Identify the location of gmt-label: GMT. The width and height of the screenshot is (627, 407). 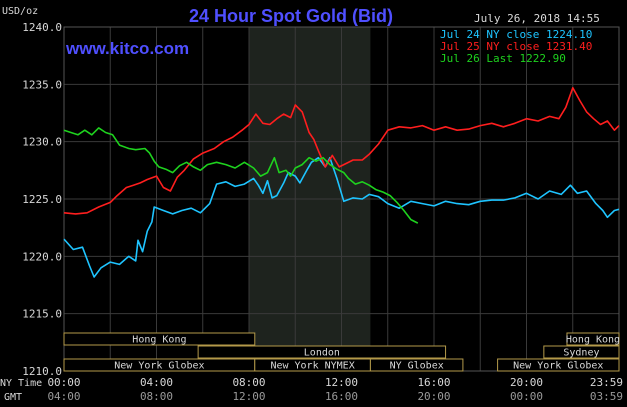
(13, 397).